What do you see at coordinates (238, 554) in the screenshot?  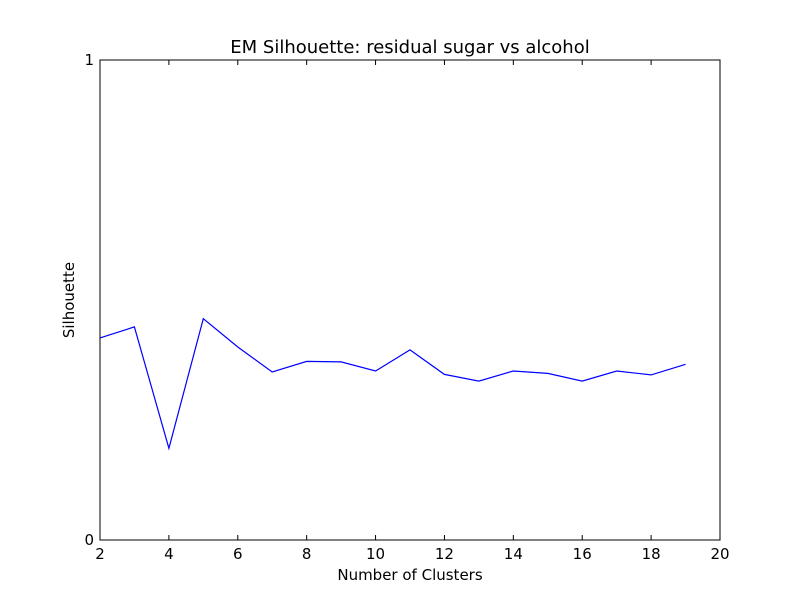 I see `x-tick-label: 6` at bounding box center [238, 554].